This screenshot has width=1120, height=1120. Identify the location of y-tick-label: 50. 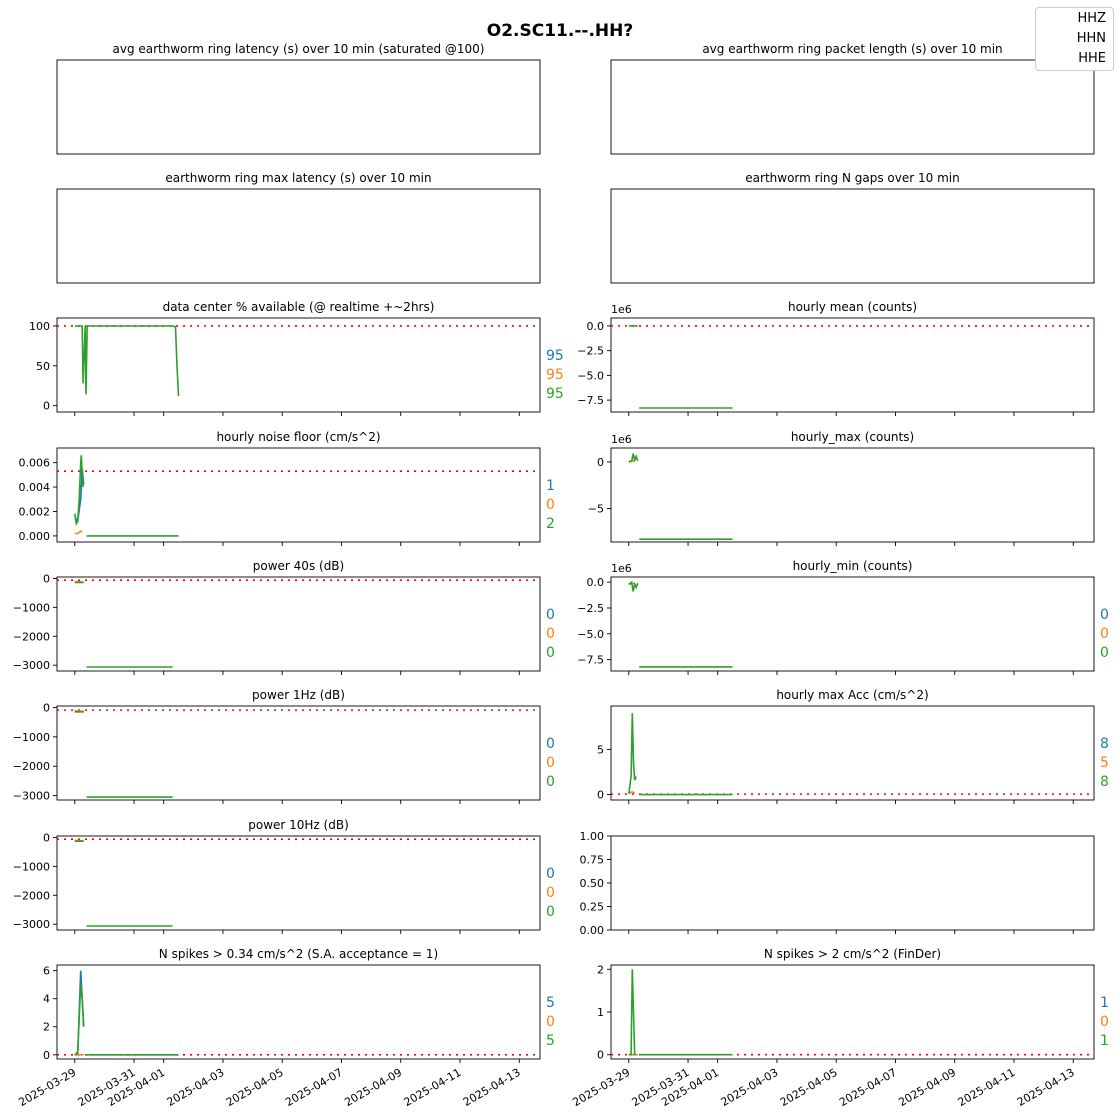
(43, 366).